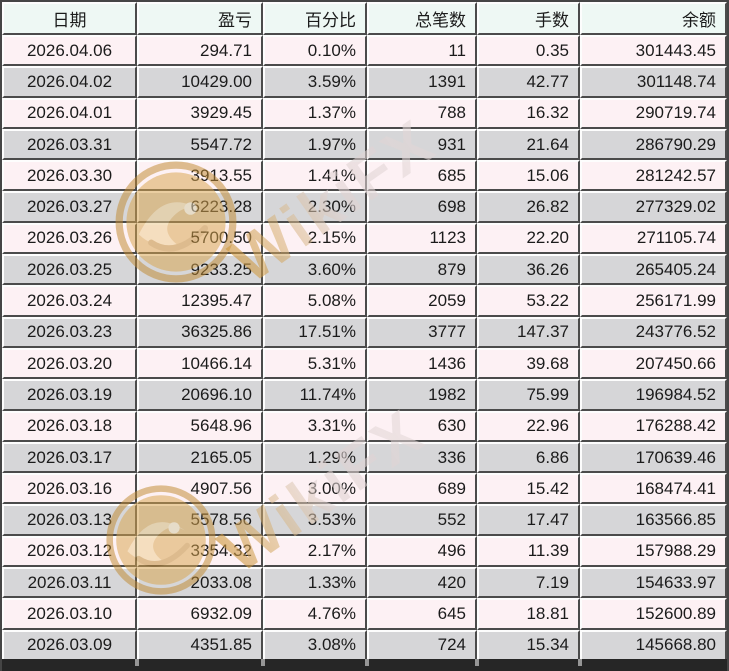 This screenshot has height=671, width=729. I want to click on cell-profit-loss: 2033.08, so click(200, 583).